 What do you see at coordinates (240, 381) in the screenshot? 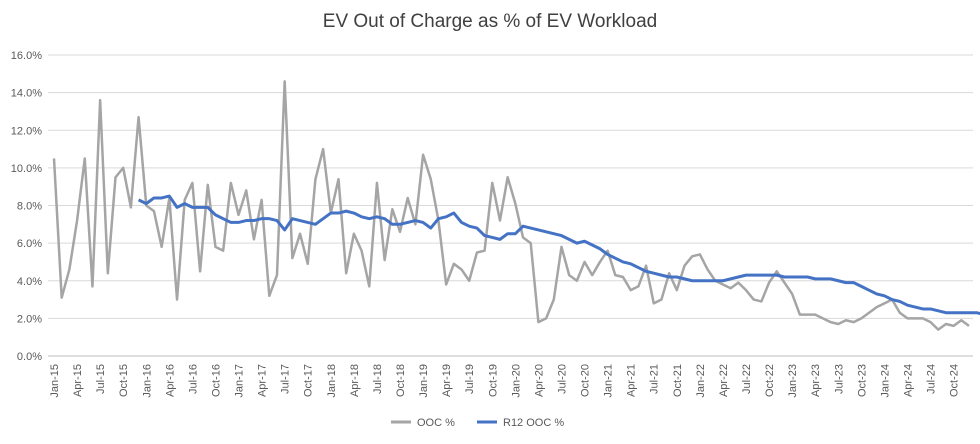
I see `x-tick-label: Jan-17` at bounding box center [240, 381].